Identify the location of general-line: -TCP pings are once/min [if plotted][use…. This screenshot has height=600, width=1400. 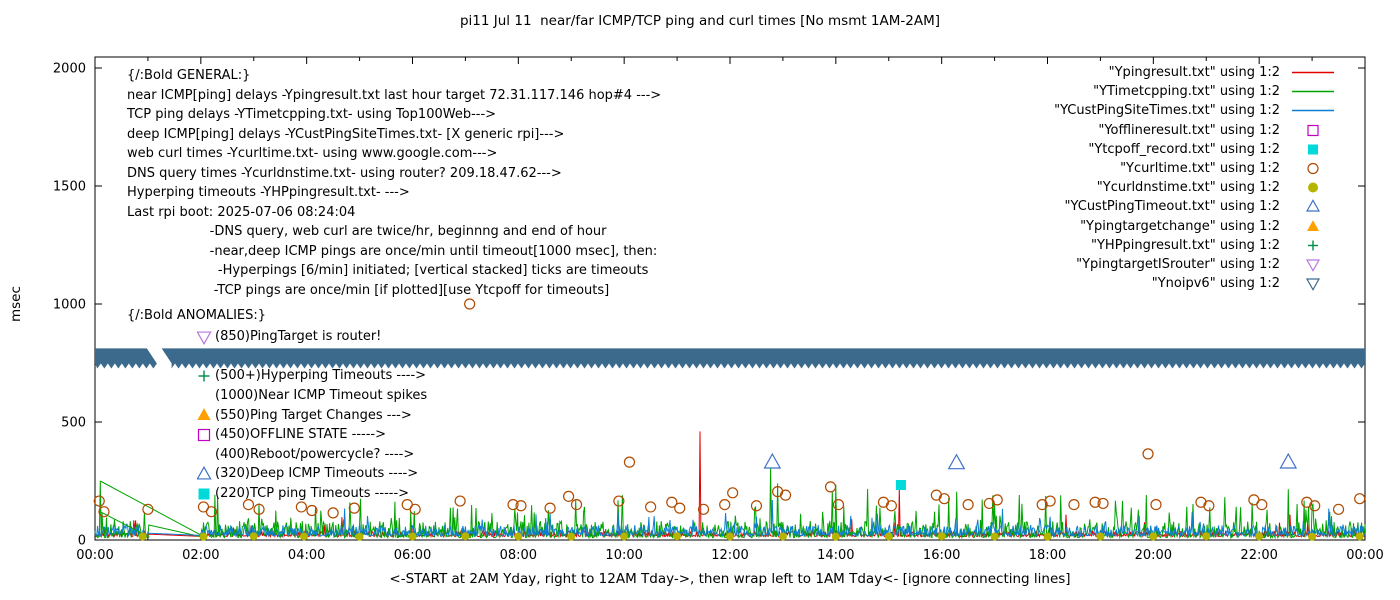
(368, 290).